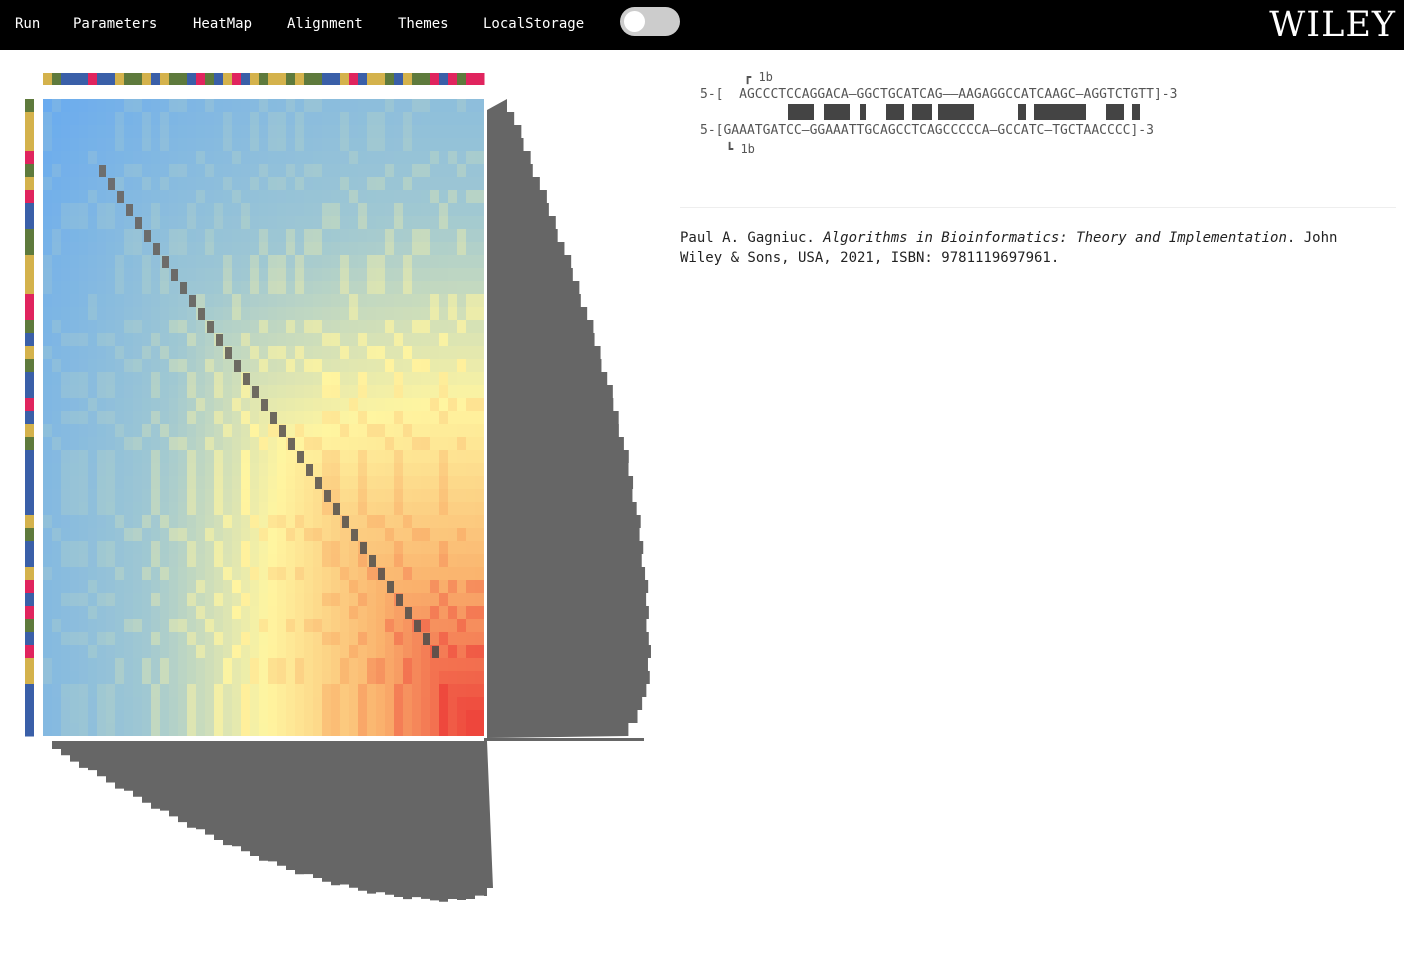 The width and height of the screenshot is (1404, 962). What do you see at coordinates (650, 21) in the screenshot?
I see `theme-toggle-switch` at bounding box center [650, 21].